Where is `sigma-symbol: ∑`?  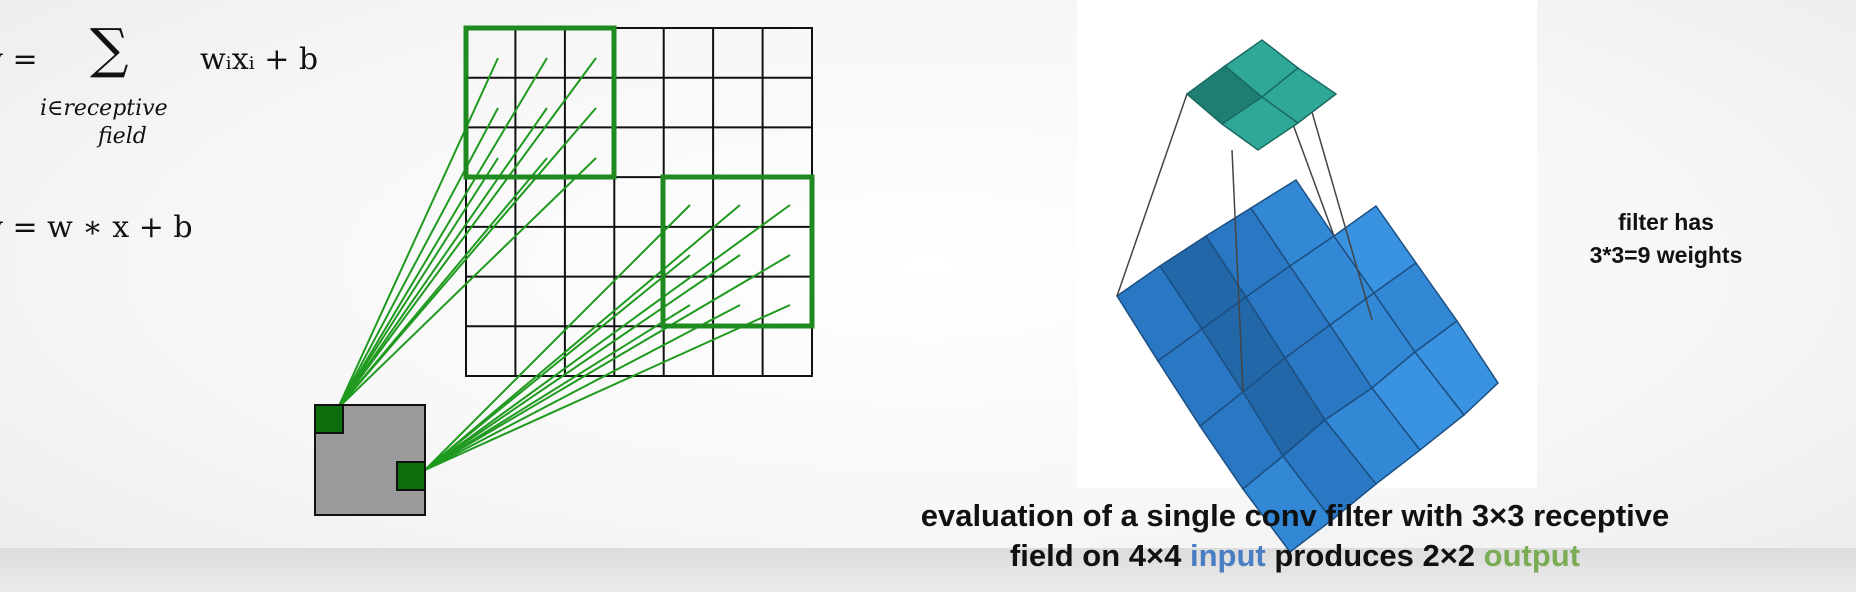
sigma-symbol: ∑ is located at coordinates (109, 48).